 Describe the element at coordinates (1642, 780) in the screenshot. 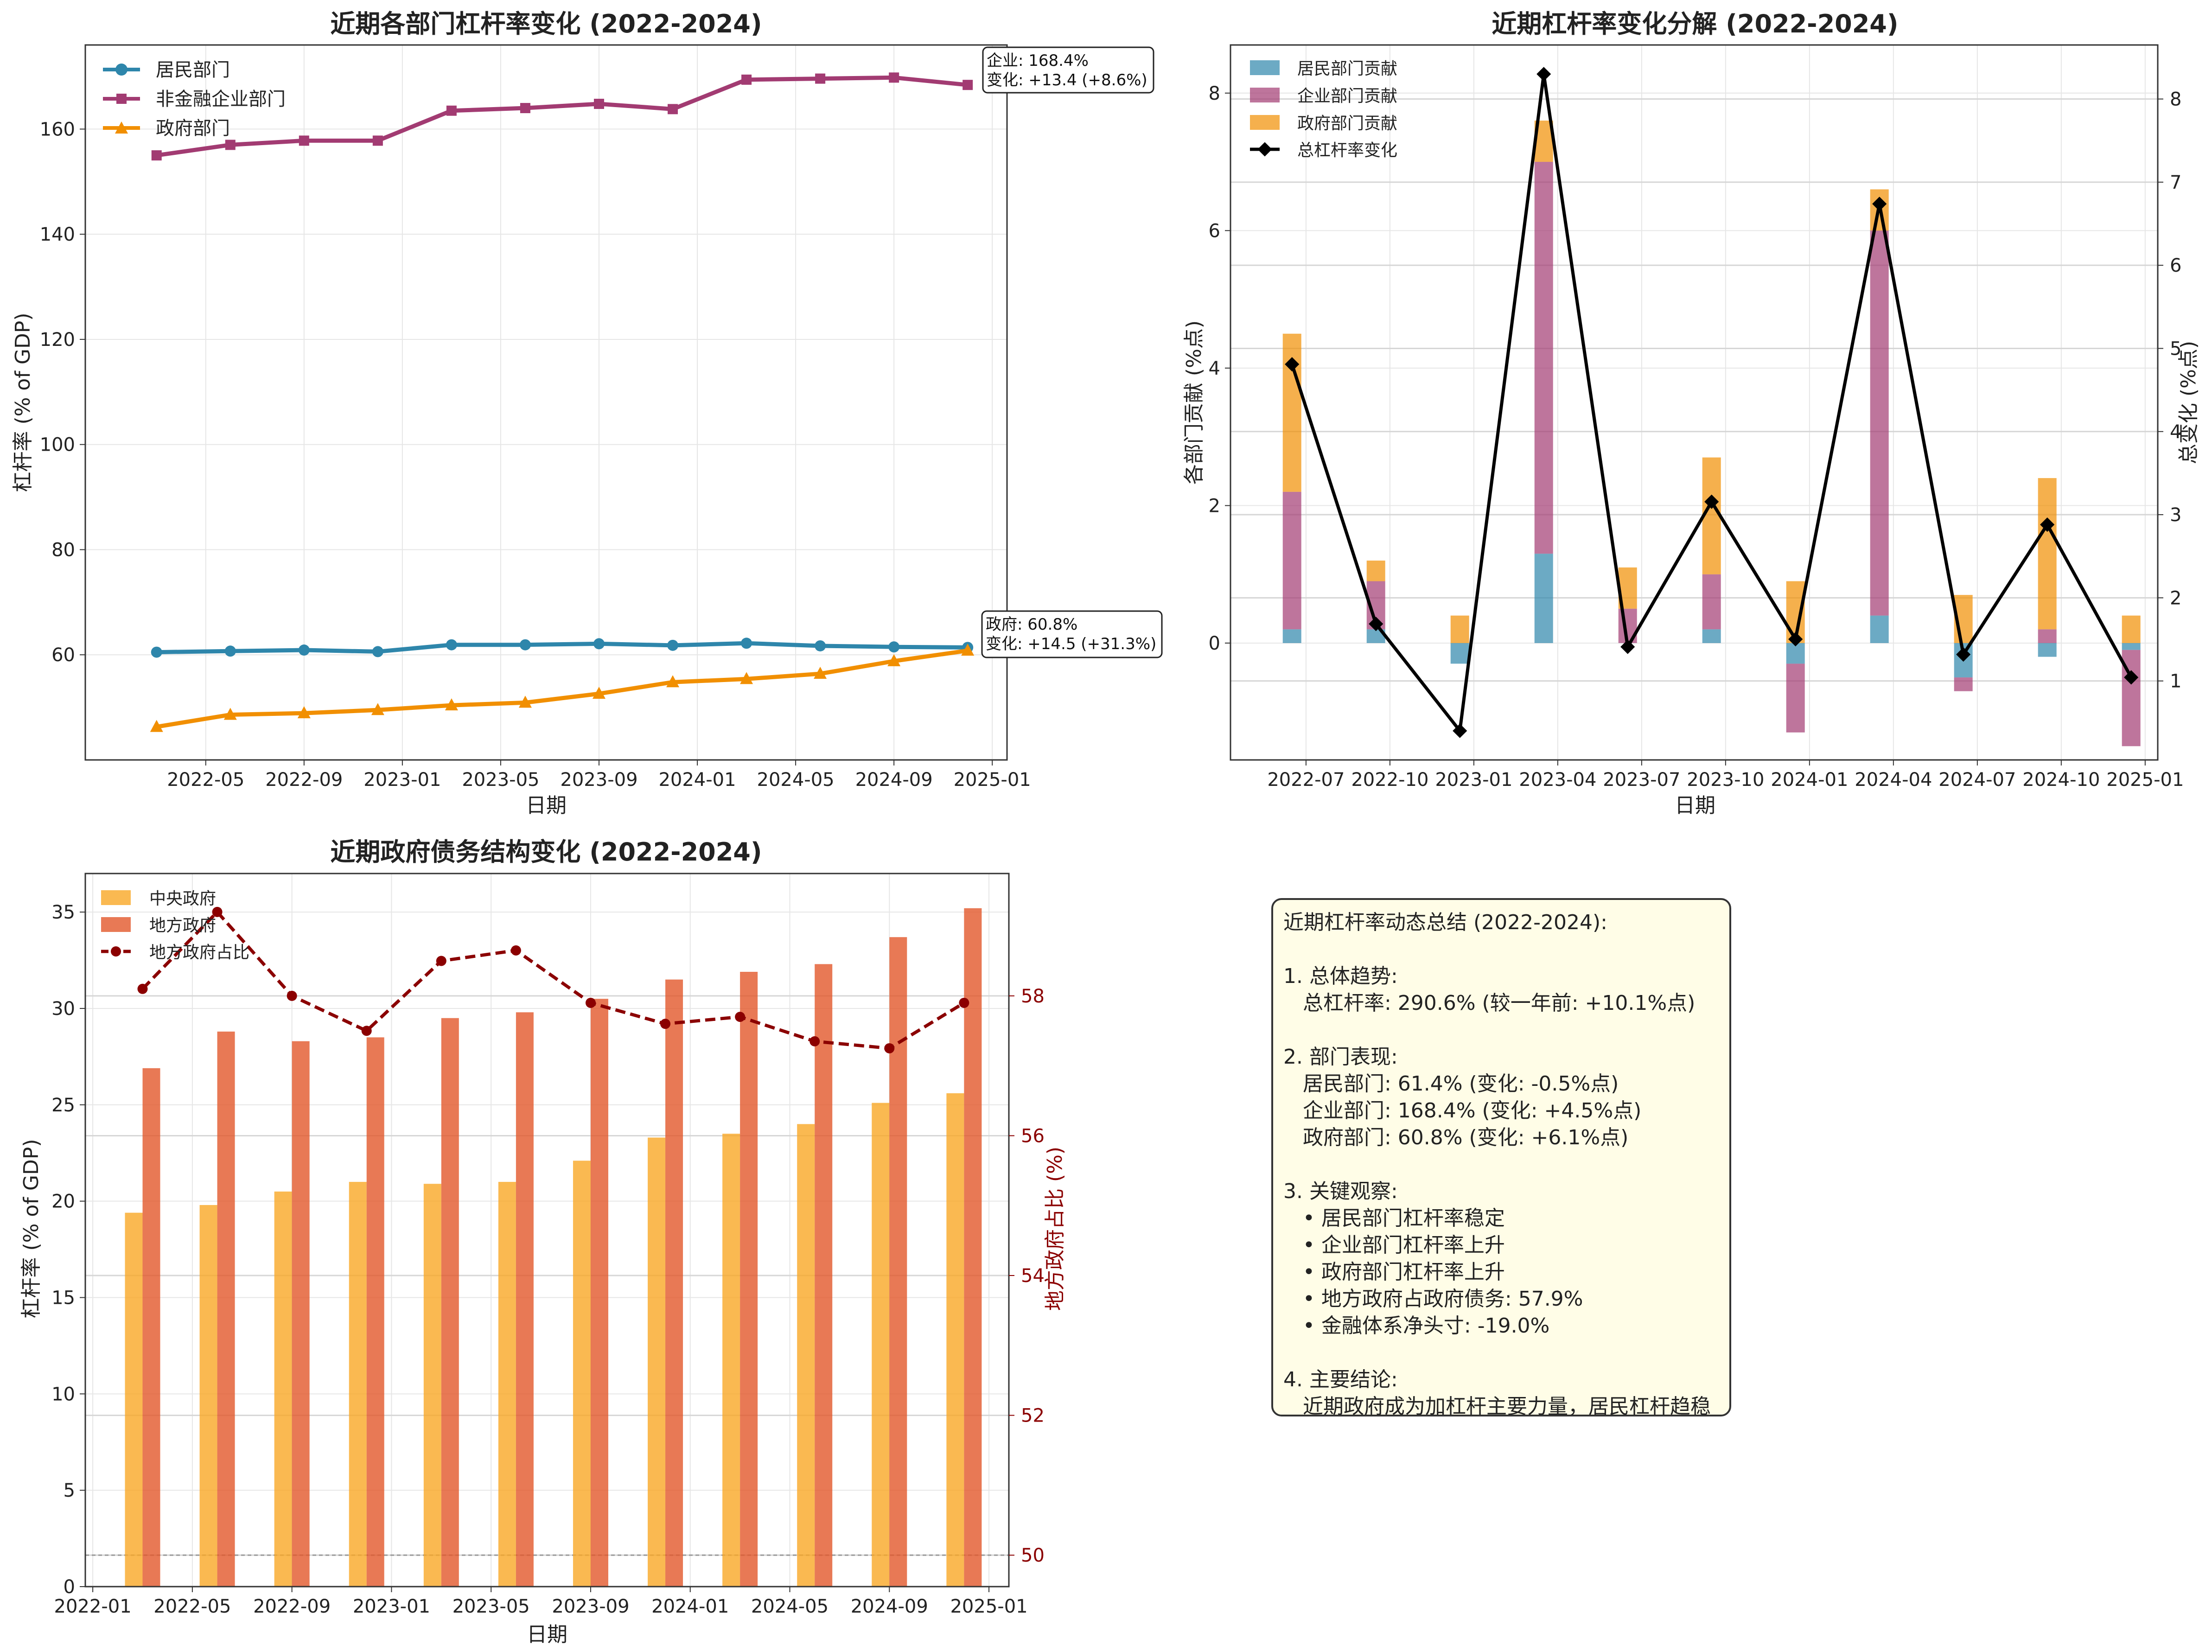

I see `x-tick-label: 2023-07` at that location.